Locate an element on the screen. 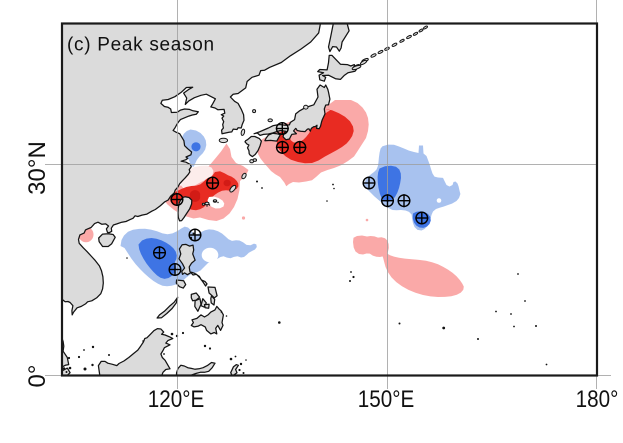 This screenshot has height=443, width=623. svg-text: 30°N is located at coordinates (37, 168).